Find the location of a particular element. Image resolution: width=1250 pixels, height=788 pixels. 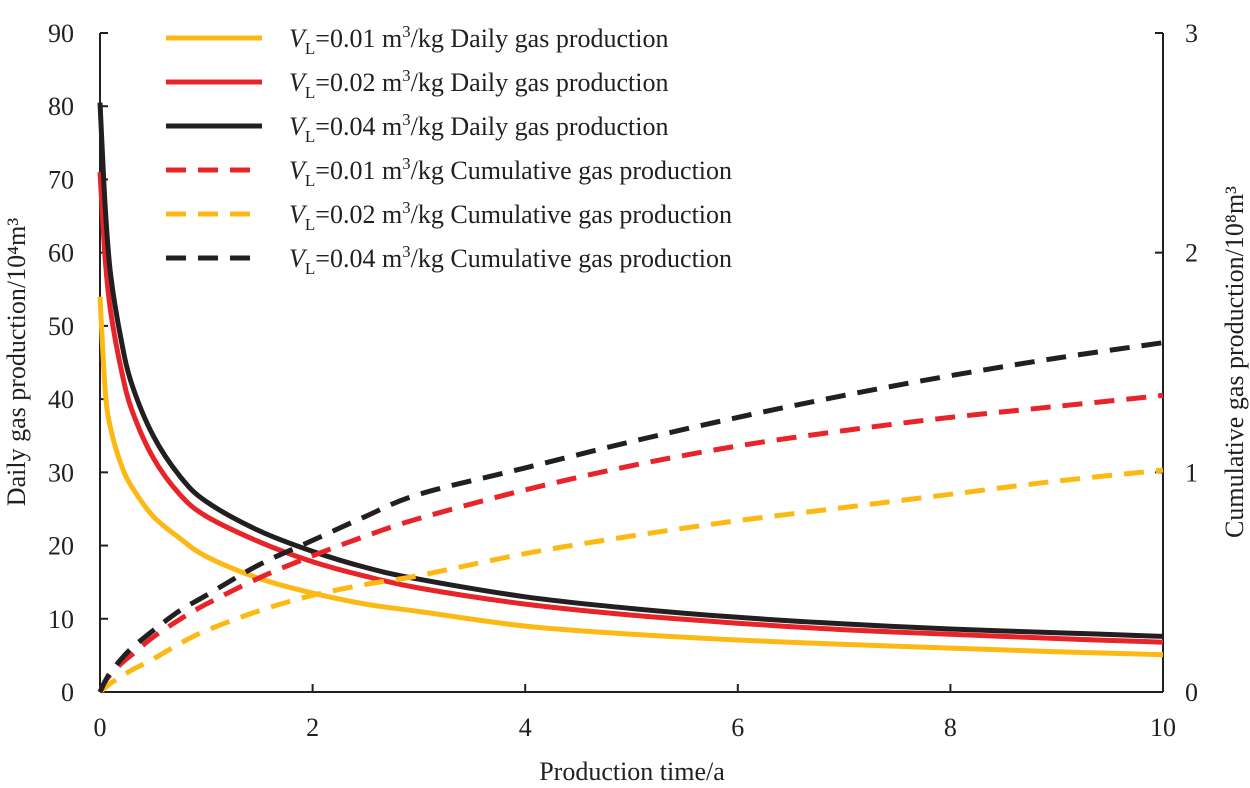

legend-item: VL=0.02 m3/kg Cumulative gas production is located at coordinates (449, 216).